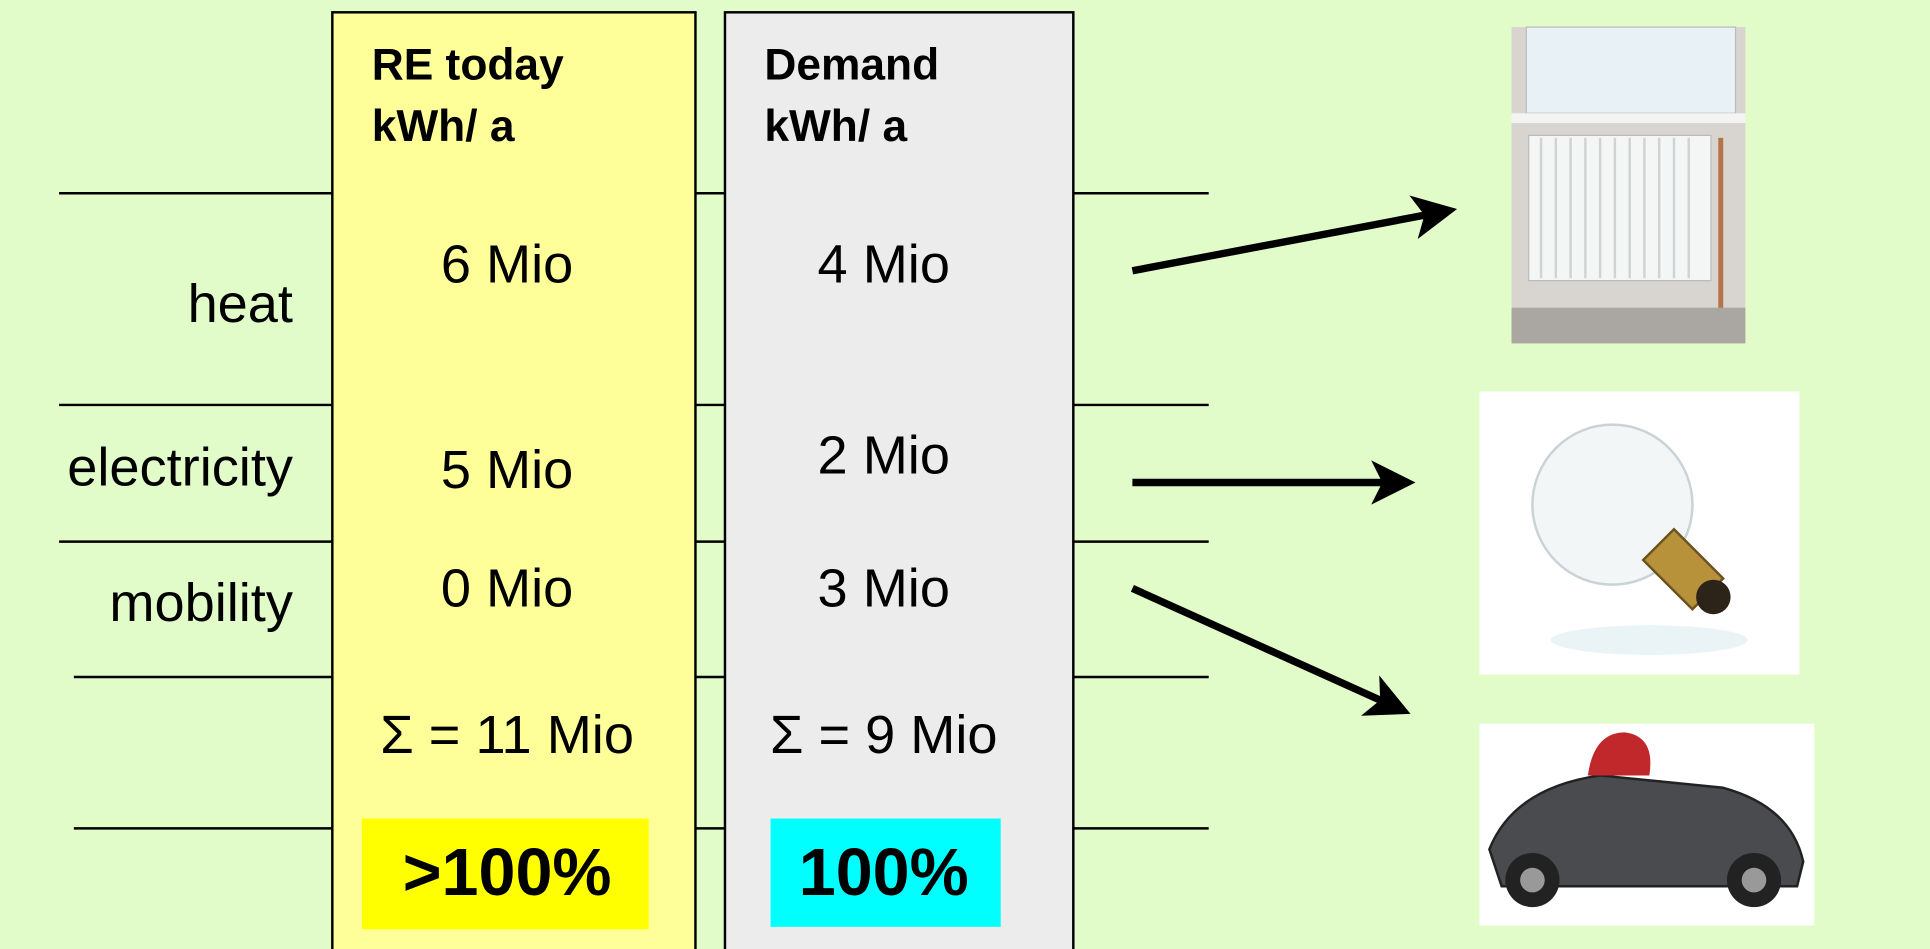 The height and width of the screenshot is (949, 1930). Describe the element at coordinates (1628, 185) in the screenshot. I see `radiator-image` at that location.